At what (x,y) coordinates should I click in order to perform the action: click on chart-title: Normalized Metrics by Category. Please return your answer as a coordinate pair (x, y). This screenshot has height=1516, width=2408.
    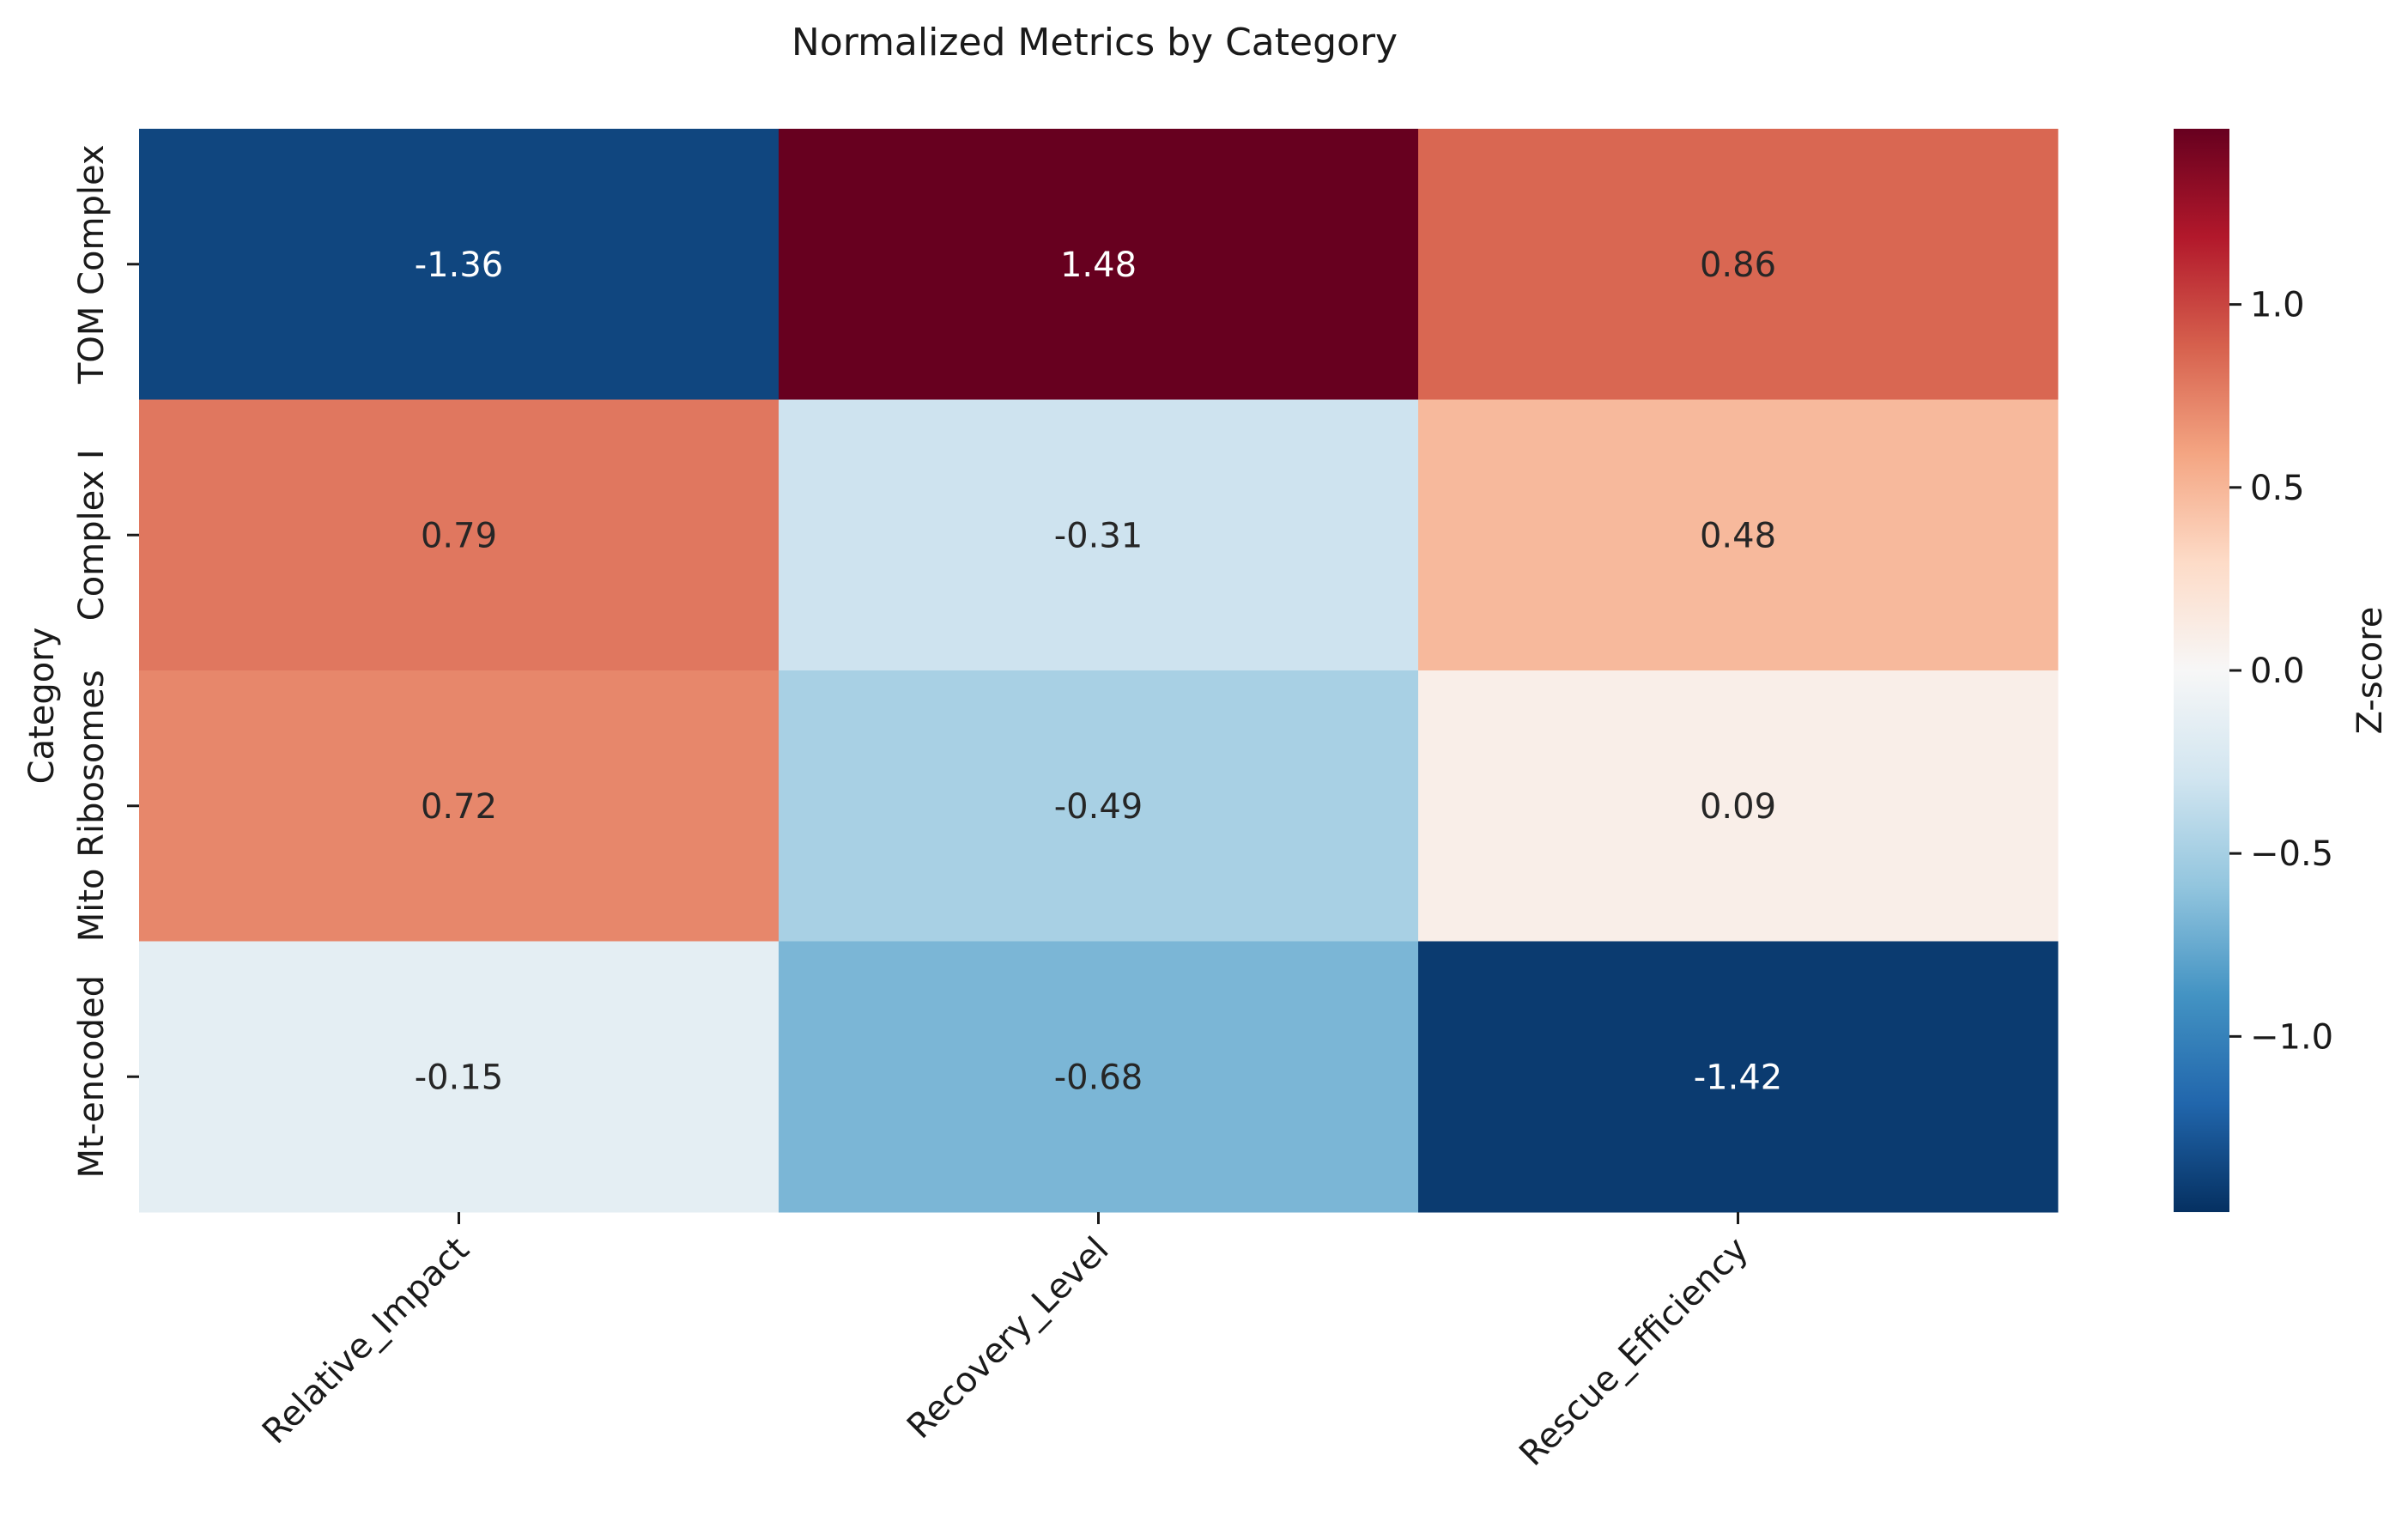
    Looking at the image, I should click on (1095, 43).